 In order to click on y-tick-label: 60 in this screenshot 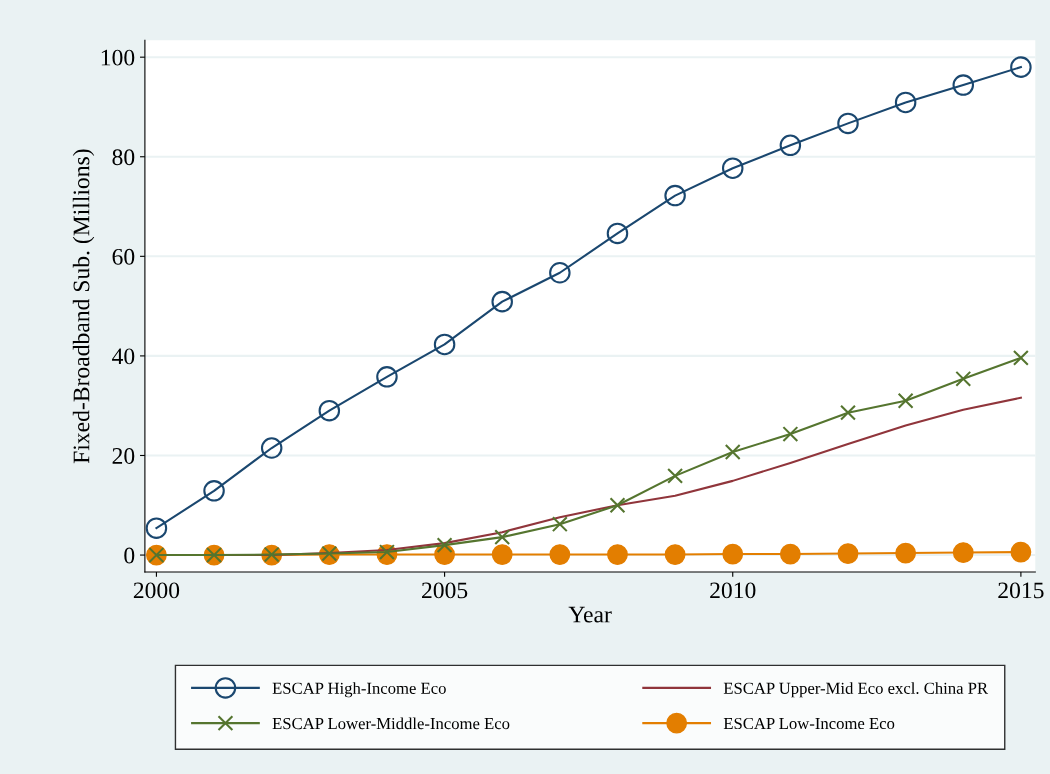, I will do `click(123, 256)`.